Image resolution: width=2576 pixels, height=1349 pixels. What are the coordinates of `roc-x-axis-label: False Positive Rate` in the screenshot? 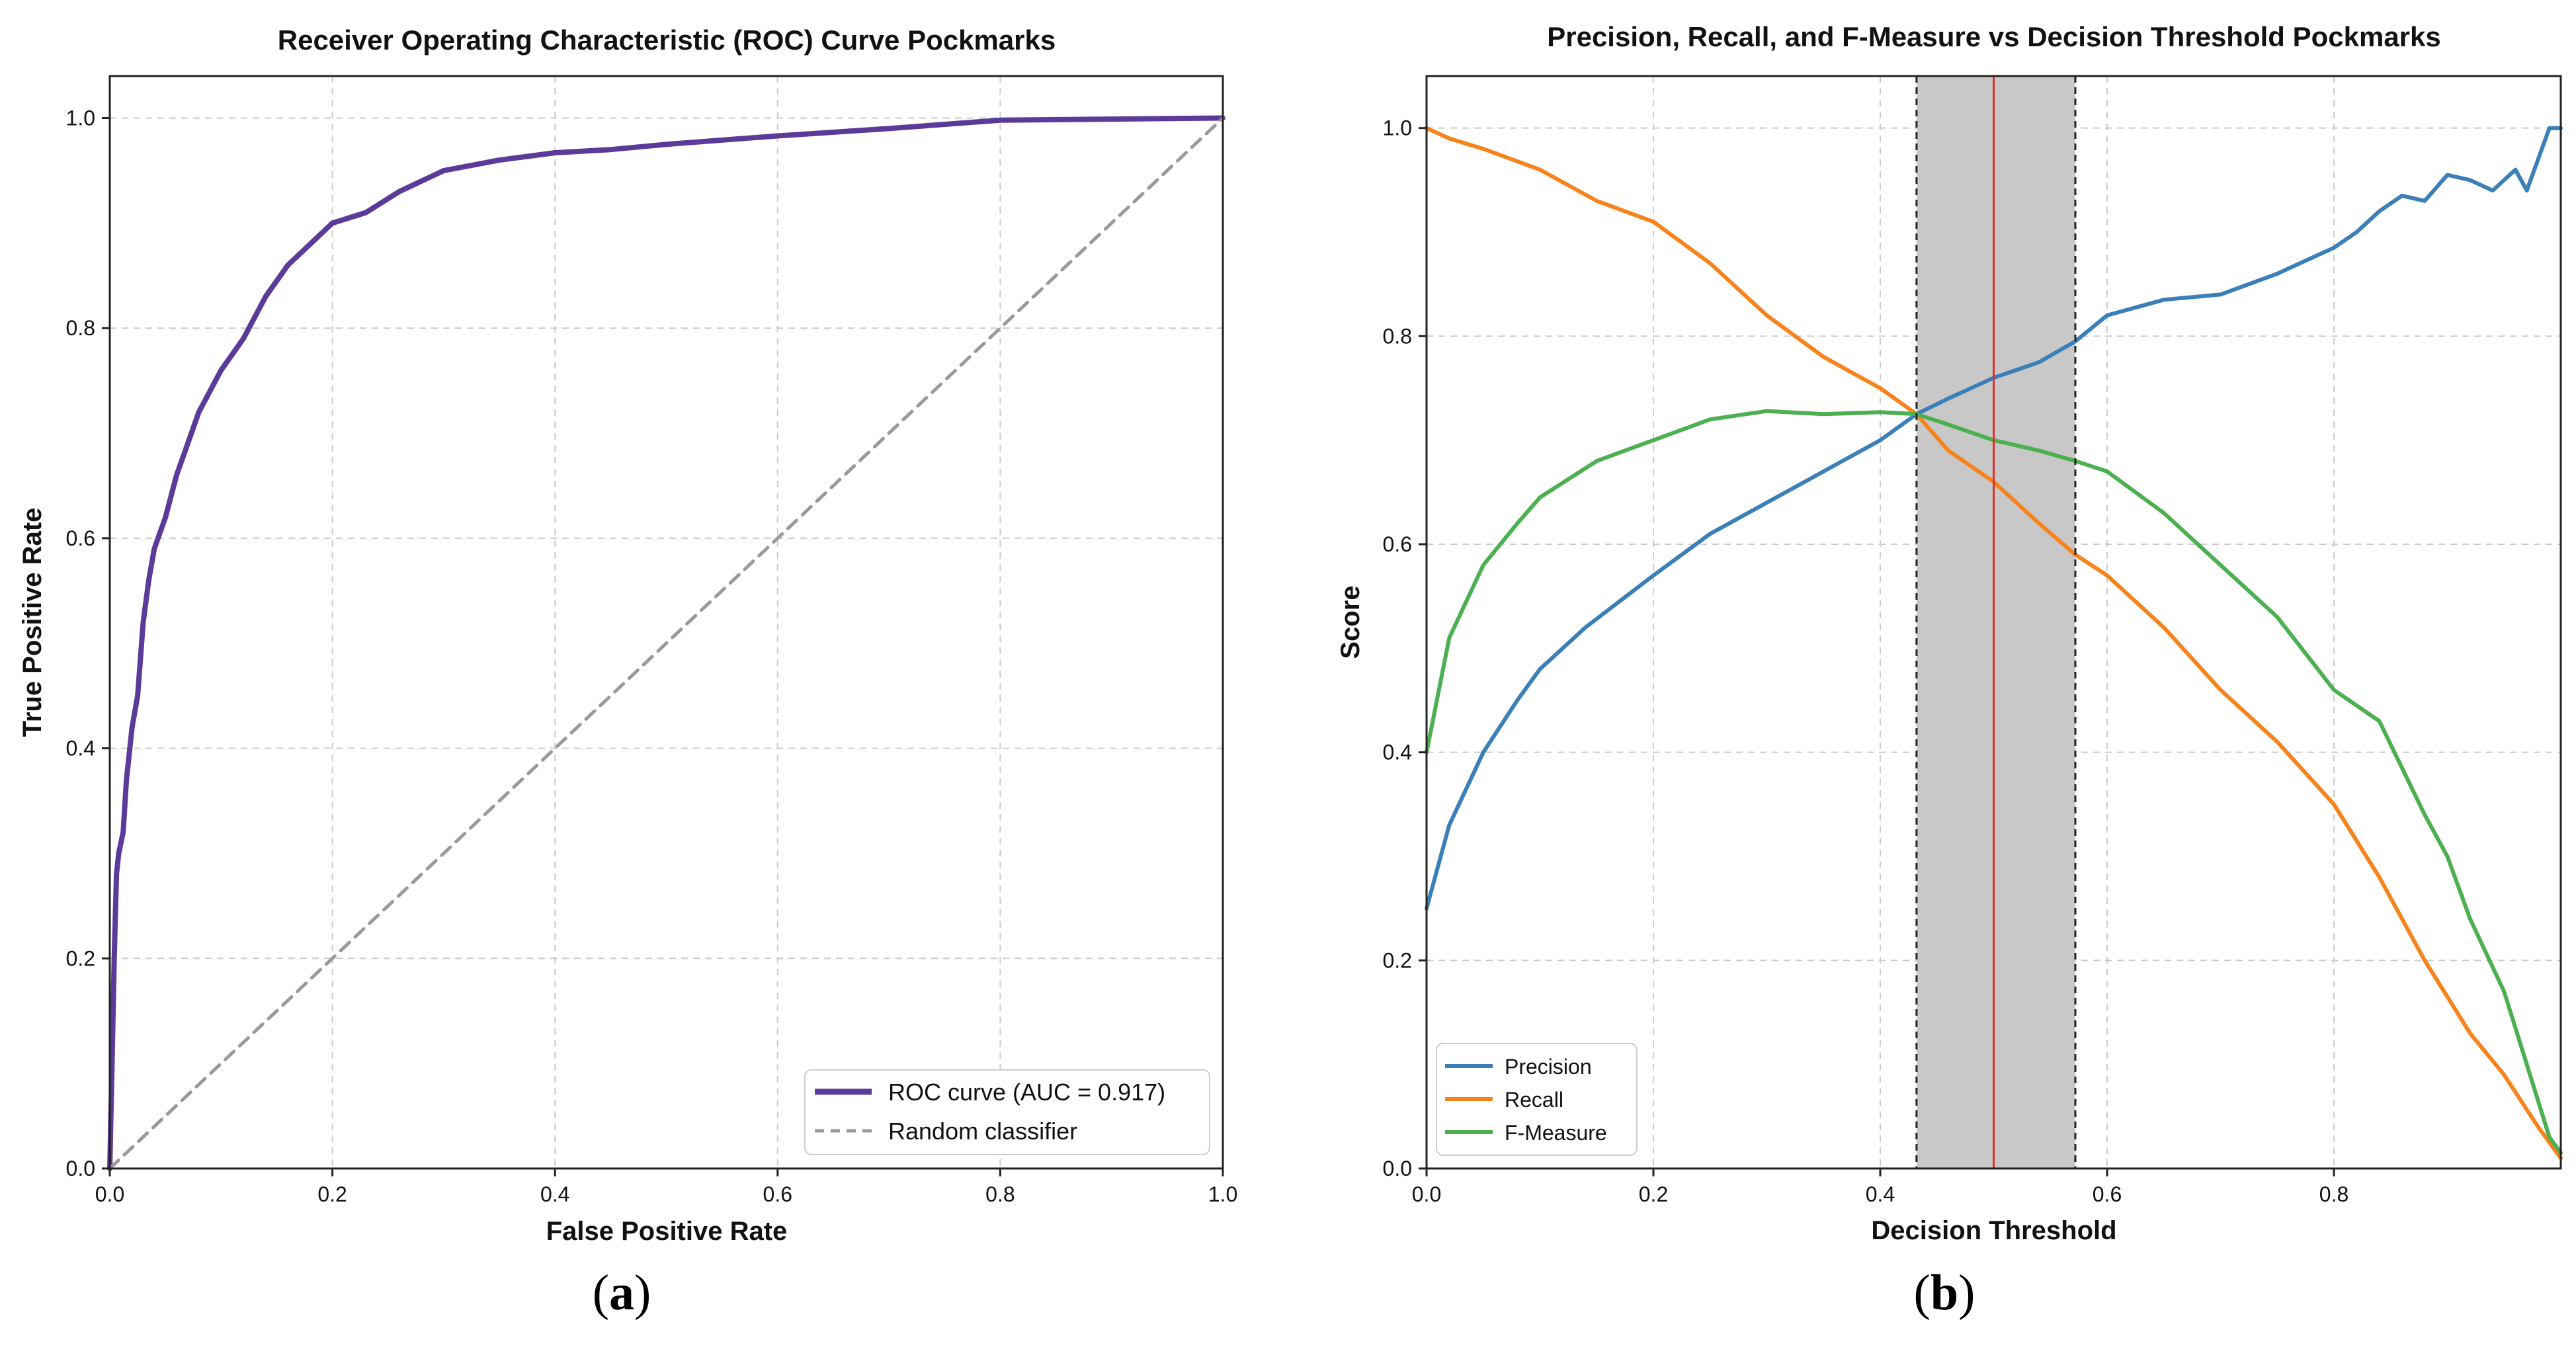 It's located at (667, 1231).